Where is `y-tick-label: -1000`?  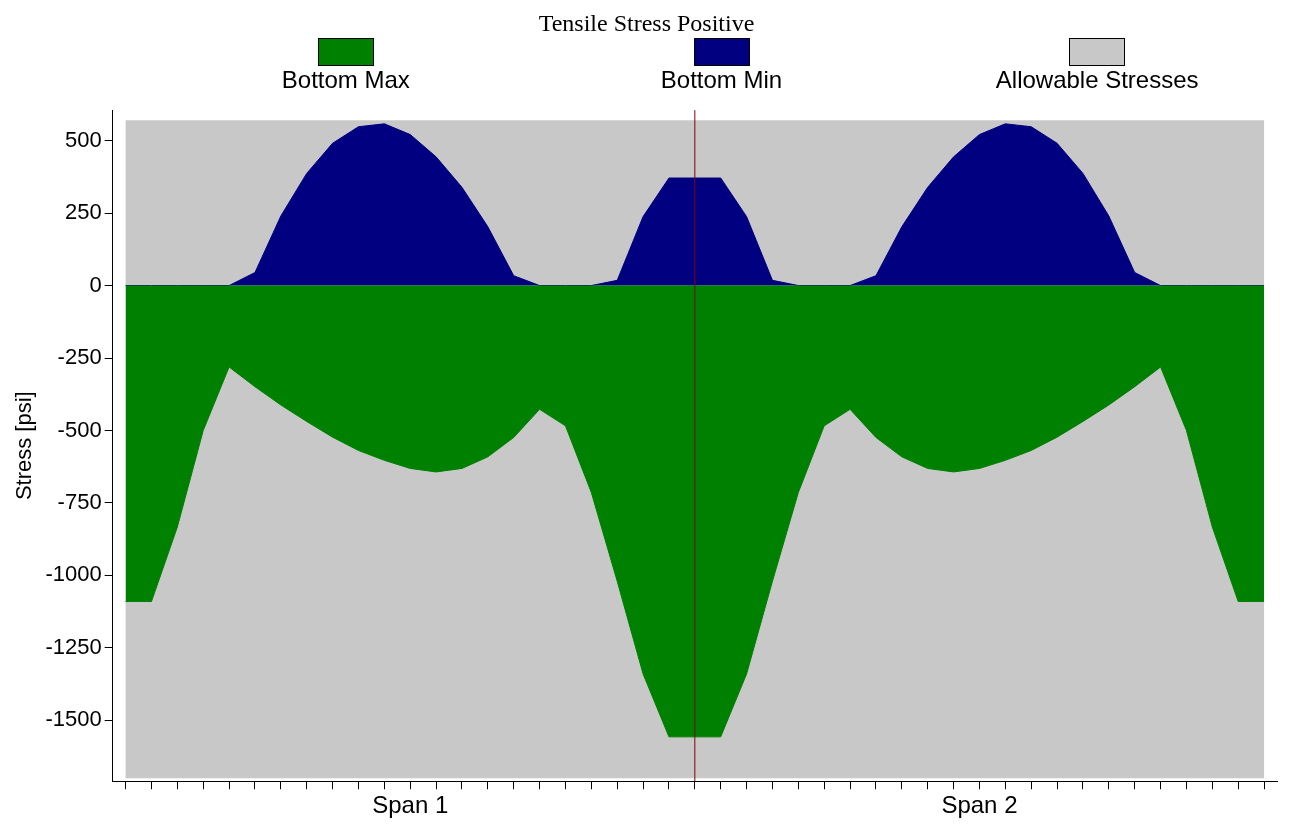 y-tick-label: -1000 is located at coordinates (73, 574).